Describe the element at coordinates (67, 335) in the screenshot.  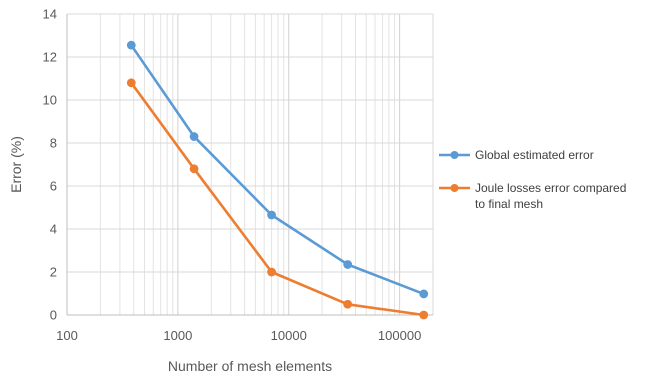
I see `x-tick-label: 100` at that location.